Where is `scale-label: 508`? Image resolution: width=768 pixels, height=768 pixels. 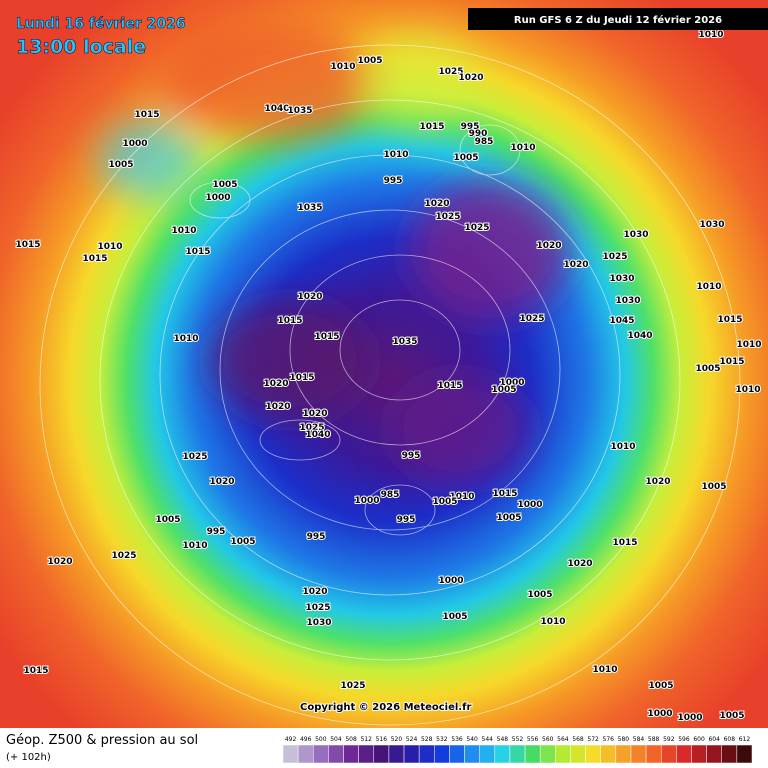
scale-label: 508 is located at coordinates (351, 739).